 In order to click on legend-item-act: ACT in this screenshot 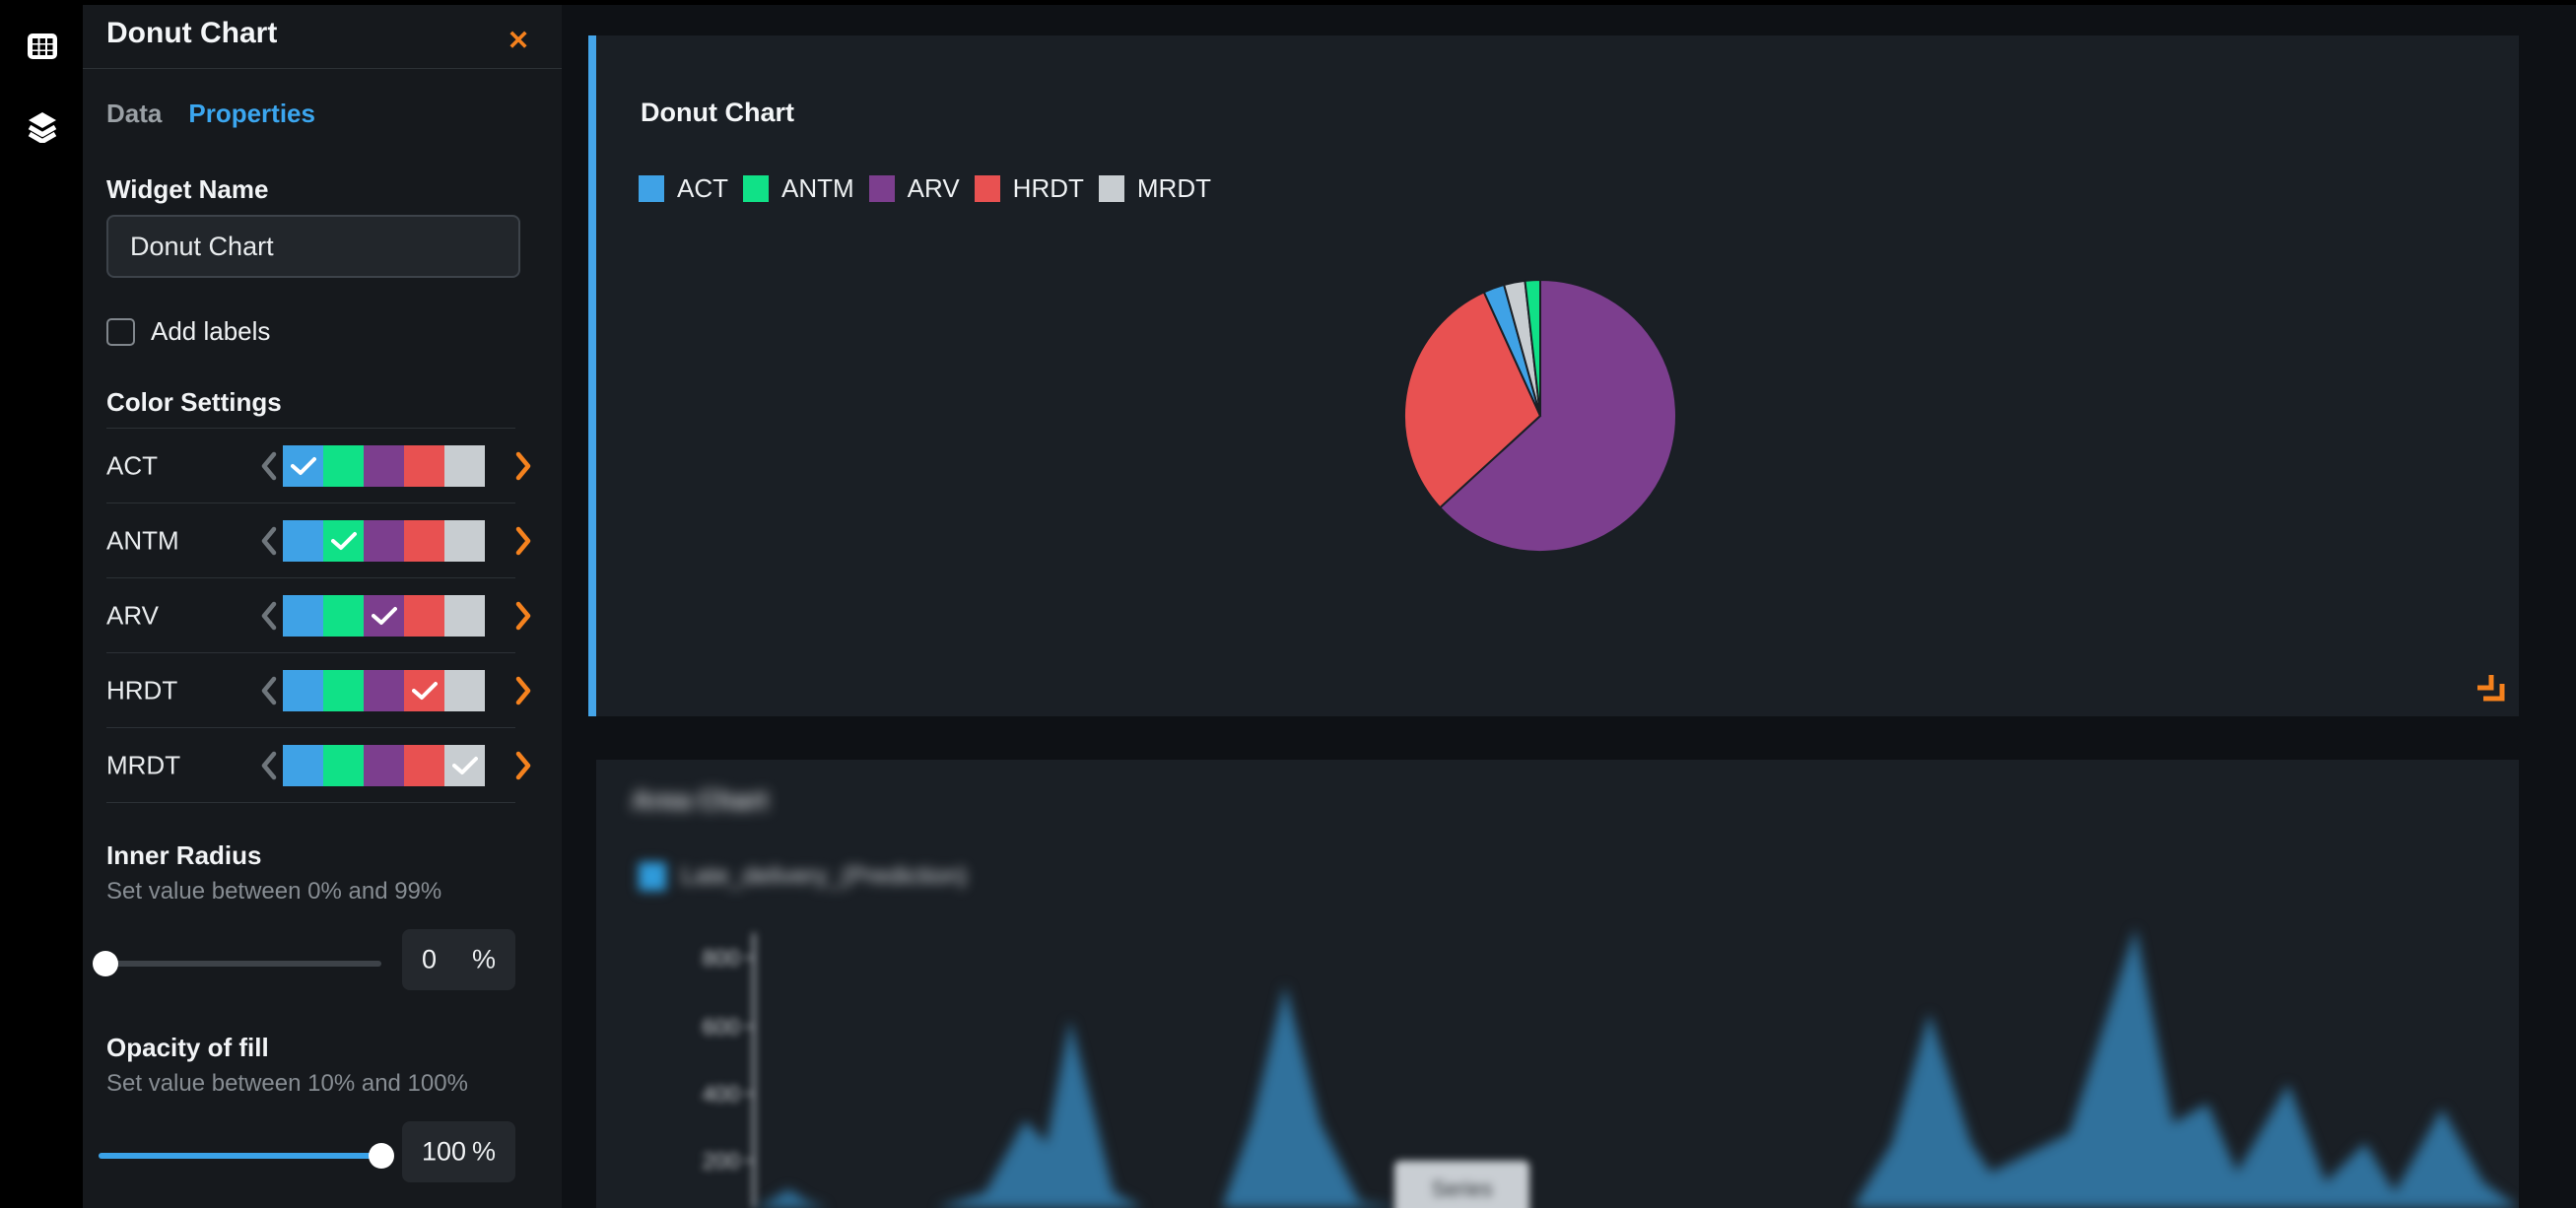, I will do `click(684, 188)`.